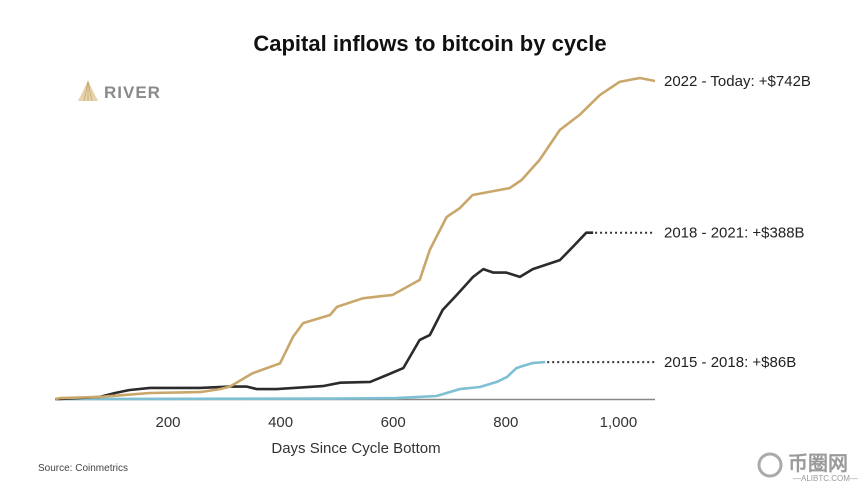 The image size is (860, 484). I want to click on watermark-subtext: —ALIBTC.COM—, so click(825, 478).